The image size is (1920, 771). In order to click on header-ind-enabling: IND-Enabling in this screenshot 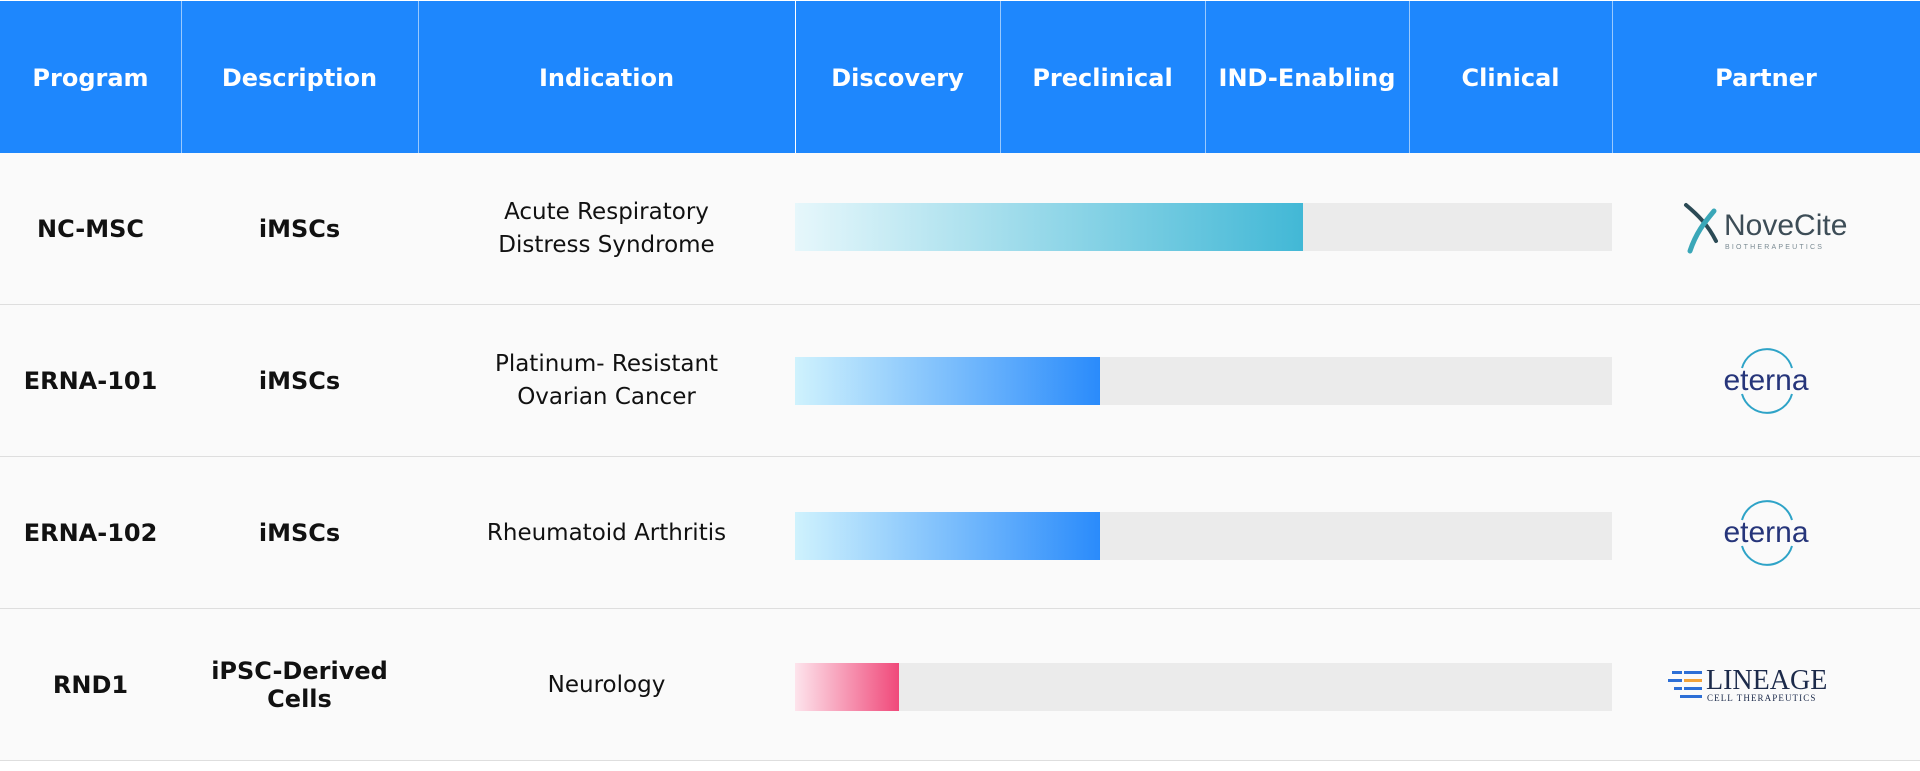, I will do `click(1307, 77)`.